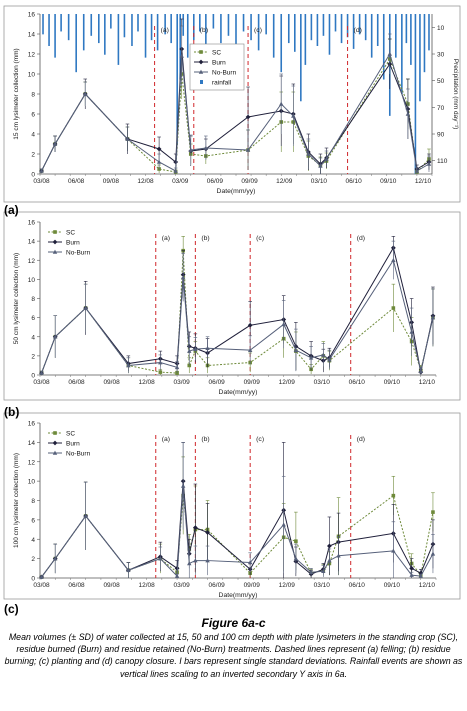 The width and height of the screenshot is (467, 711). Describe the element at coordinates (258, 30) in the screenshot. I see `event-label: (c)` at that location.